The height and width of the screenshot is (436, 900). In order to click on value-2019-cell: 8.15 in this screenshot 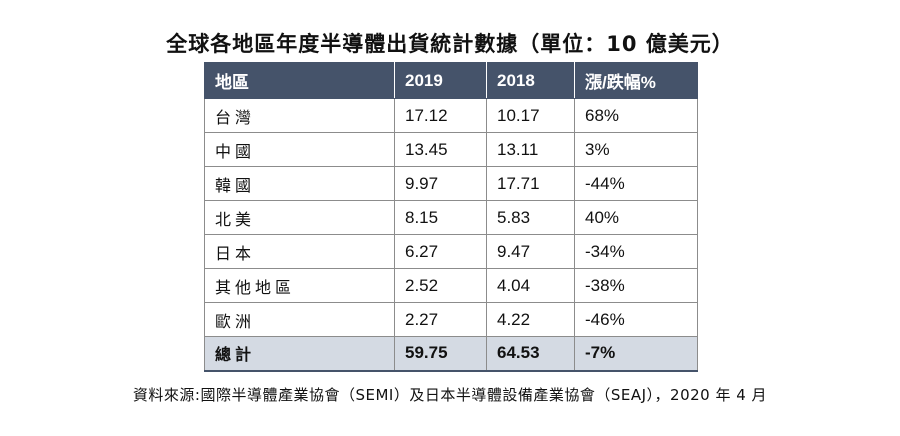, I will do `click(440, 217)`.